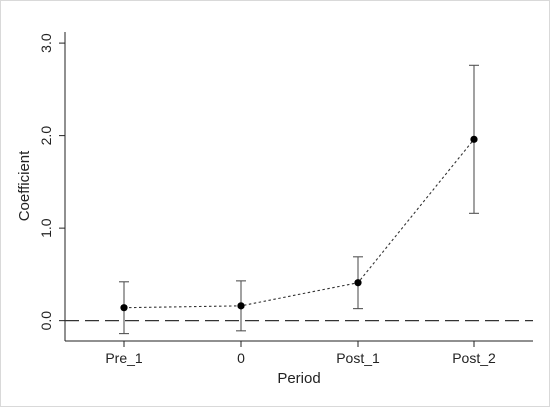  What do you see at coordinates (46, 228) in the screenshot?
I see `y-tick-label: 1.0` at bounding box center [46, 228].